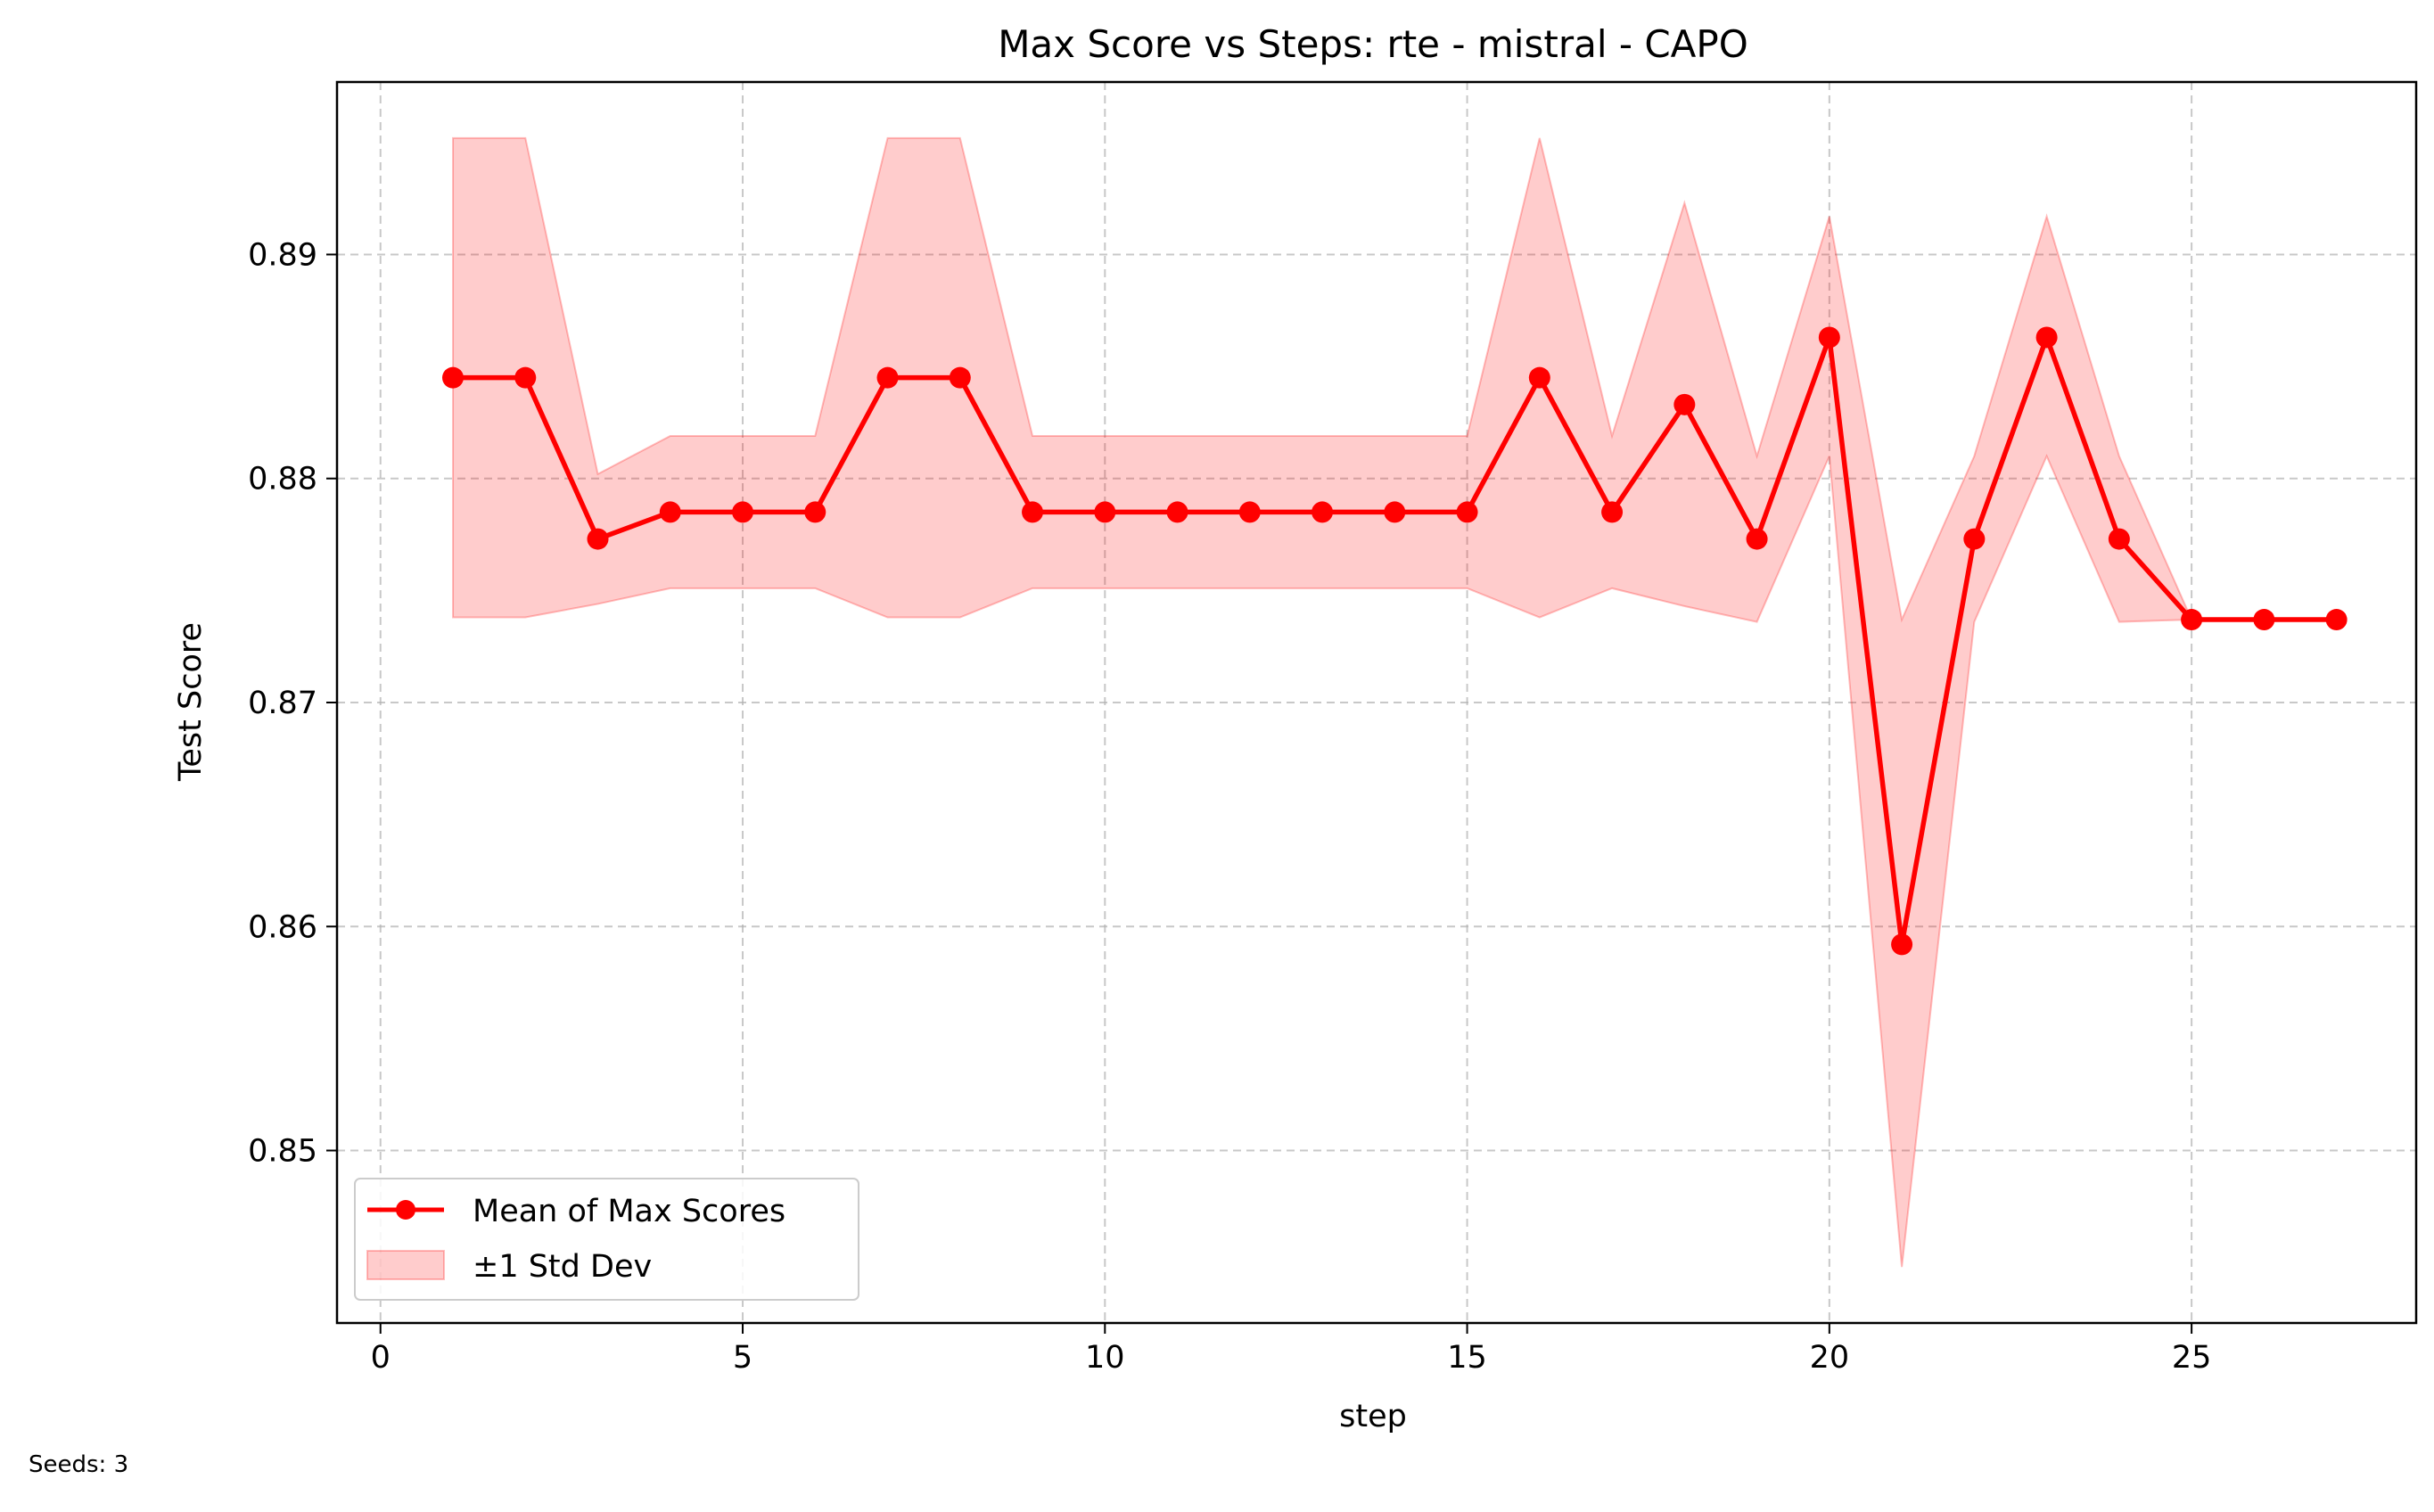 The width and height of the screenshot is (2434, 1512). Describe the element at coordinates (282, 703) in the screenshot. I see `y-tick-label: 0.87` at that location.